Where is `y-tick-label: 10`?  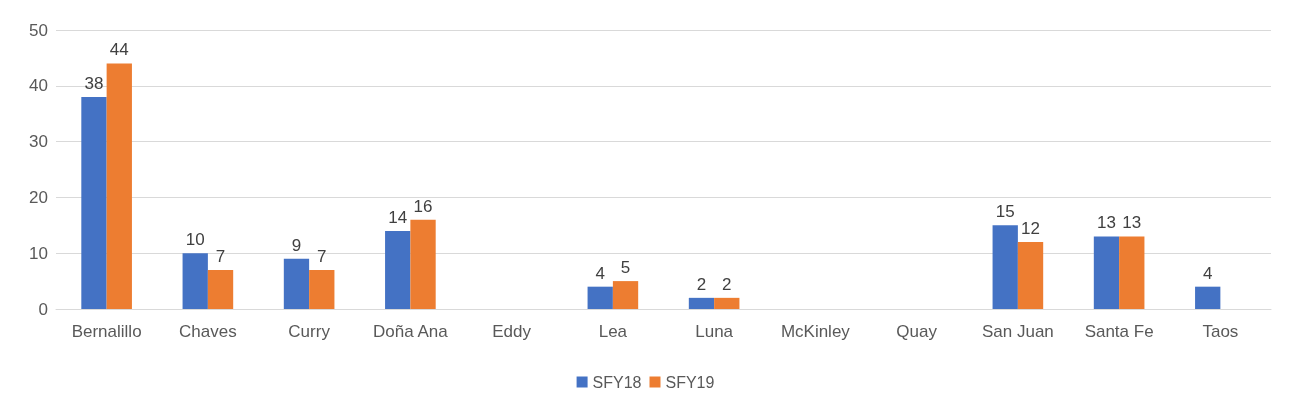
y-tick-label: 10 is located at coordinates (38, 253).